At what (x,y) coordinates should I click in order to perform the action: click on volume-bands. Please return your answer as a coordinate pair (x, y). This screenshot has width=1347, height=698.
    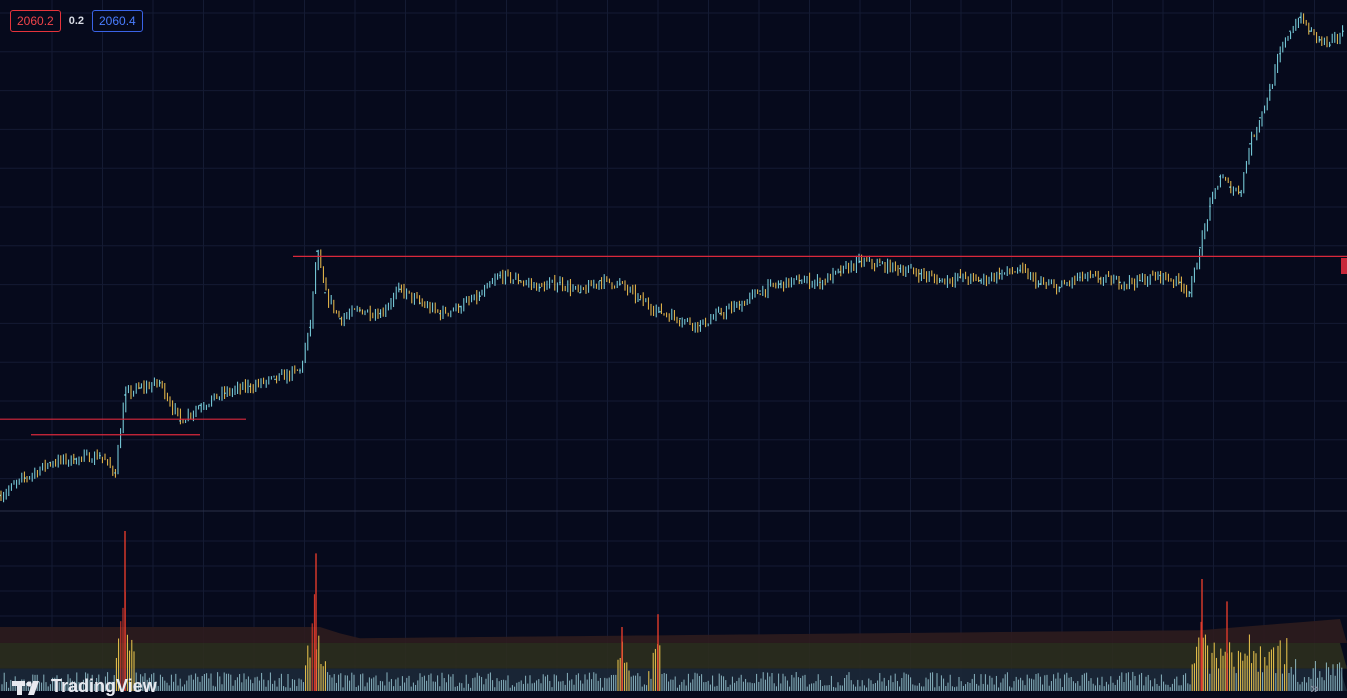
    Looking at the image, I should click on (673, 655).